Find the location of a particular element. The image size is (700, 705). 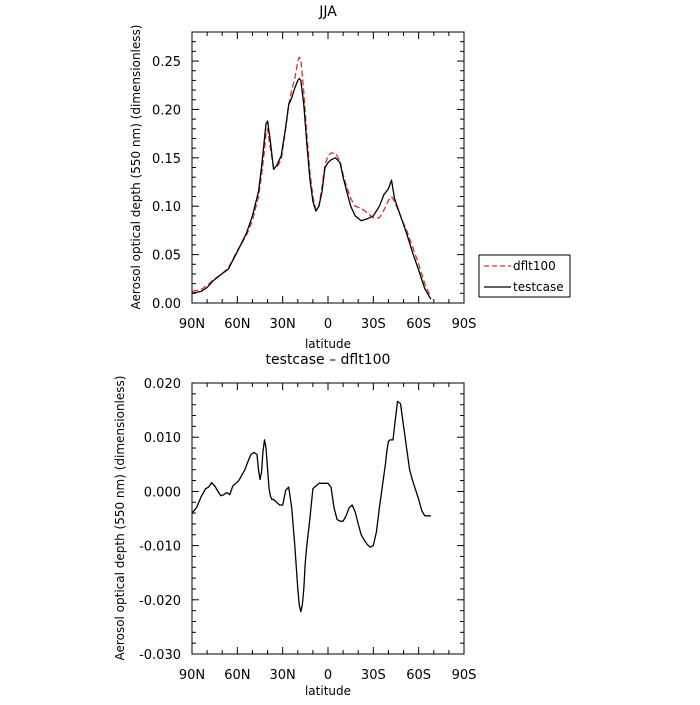

bottom-y-tick-label: -0.010 is located at coordinates (160, 547).